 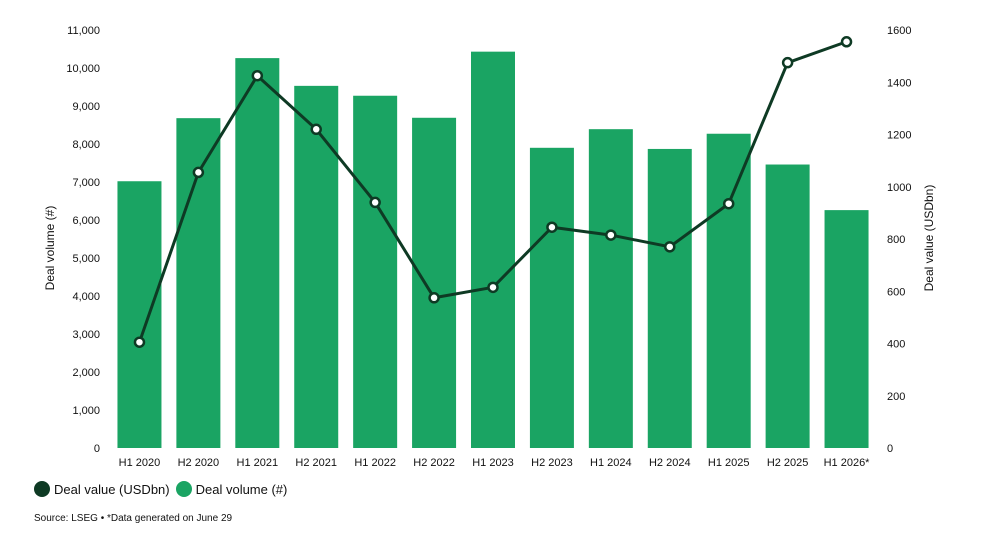 What do you see at coordinates (140, 463) in the screenshot?
I see `x-tick-label: H1 2020` at bounding box center [140, 463].